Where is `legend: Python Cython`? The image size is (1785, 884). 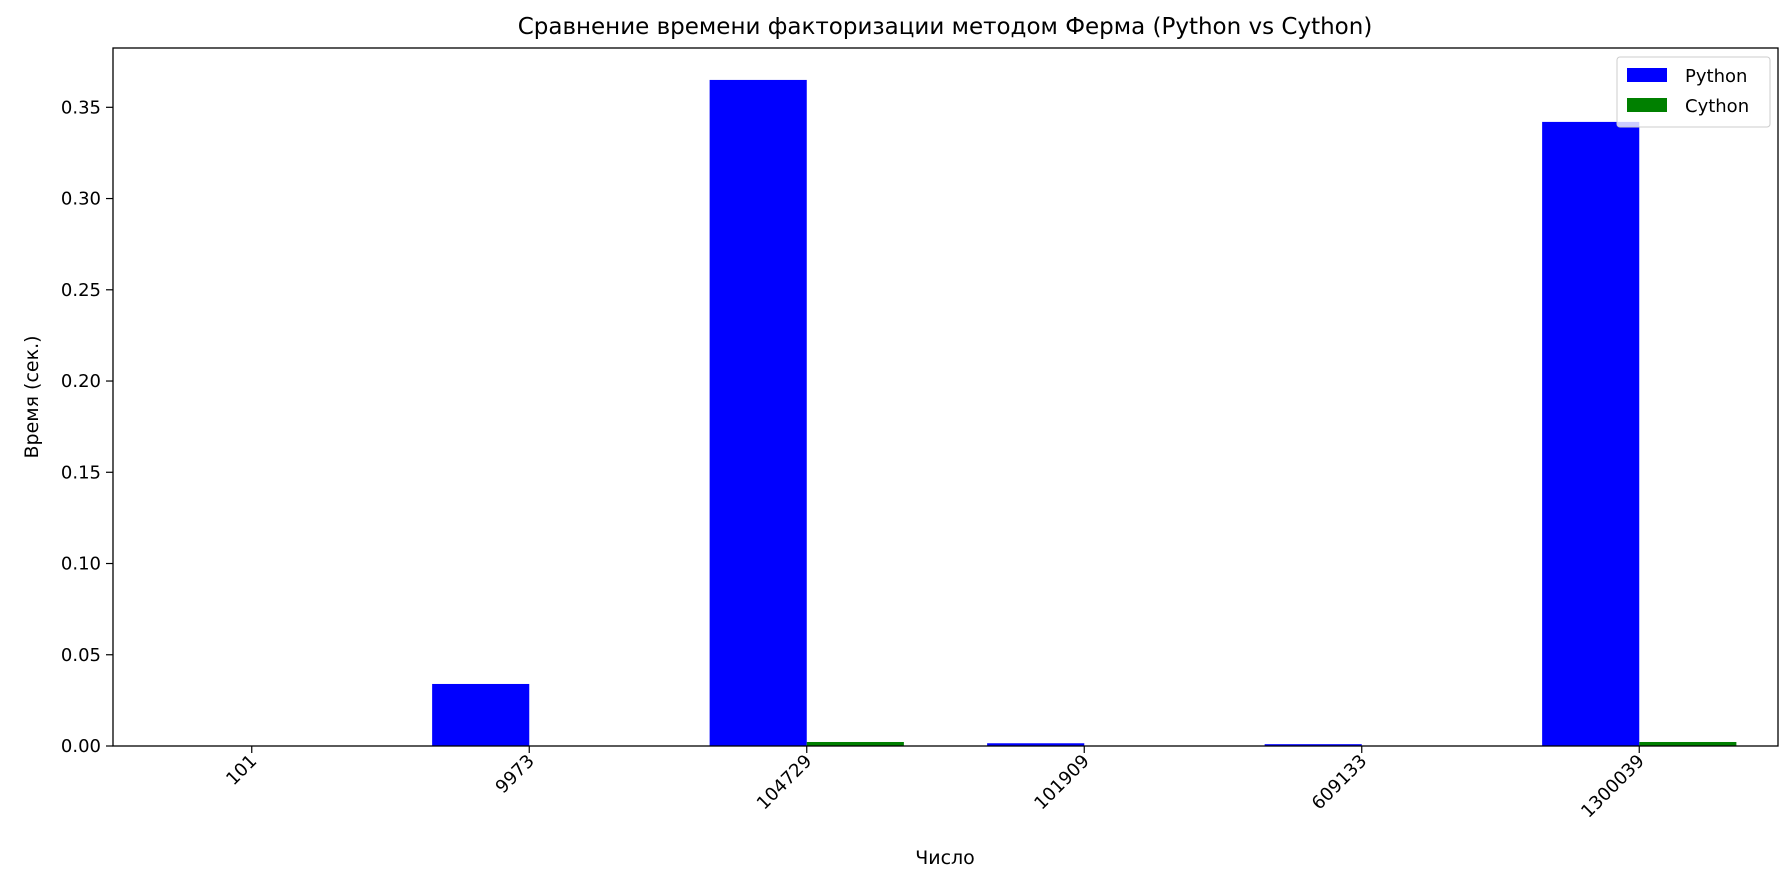
legend: Python Cython is located at coordinates (1693, 92).